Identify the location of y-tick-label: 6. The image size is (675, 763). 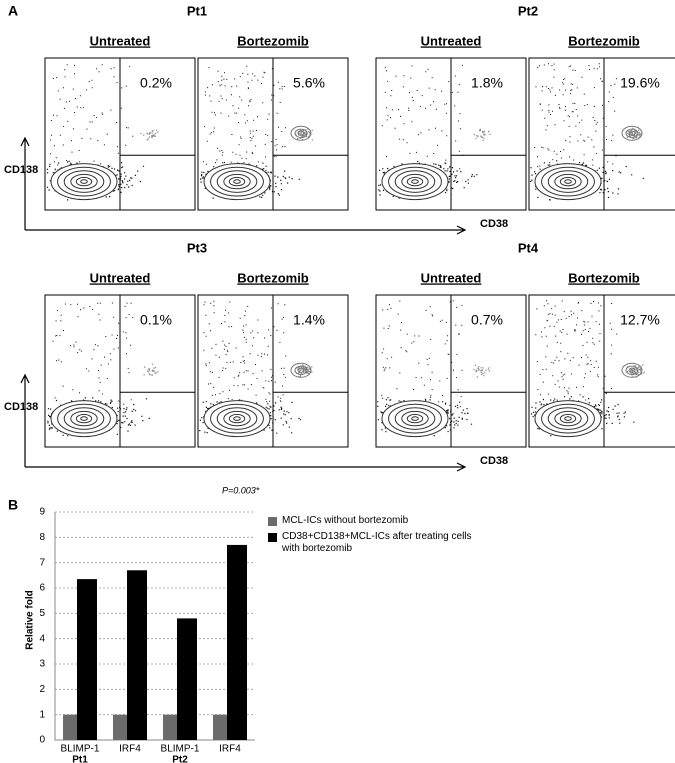
(42, 588).